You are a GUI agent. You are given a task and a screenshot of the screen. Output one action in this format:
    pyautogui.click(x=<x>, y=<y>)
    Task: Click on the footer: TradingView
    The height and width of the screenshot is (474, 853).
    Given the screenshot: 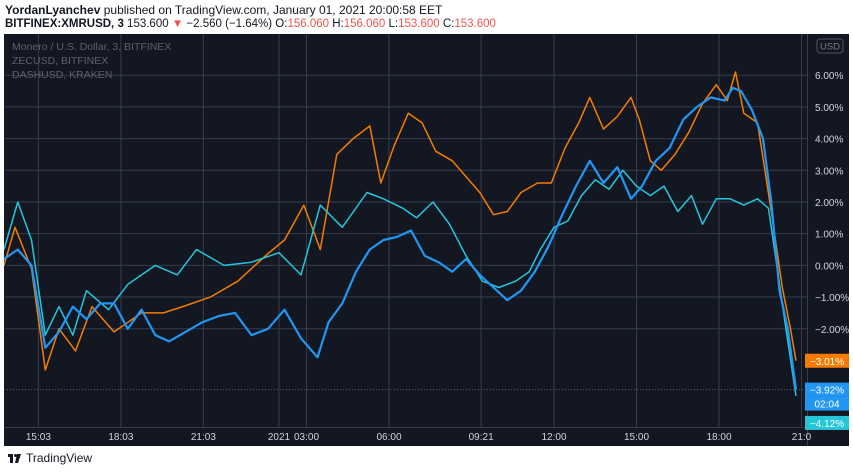 What is the action you would take?
    pyautogui.click(x=50, y=458)
    